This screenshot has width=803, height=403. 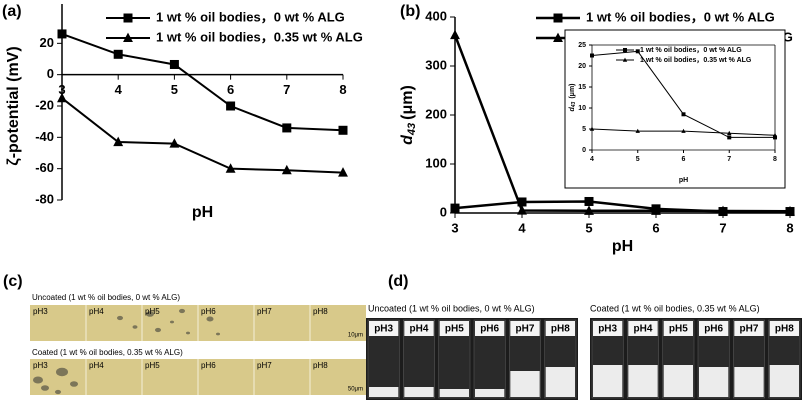 I want to click on micrograph-strip: pH3 pH4 pH5 pH6 pH7 pH8 10μm, so click(x=198, y=323).